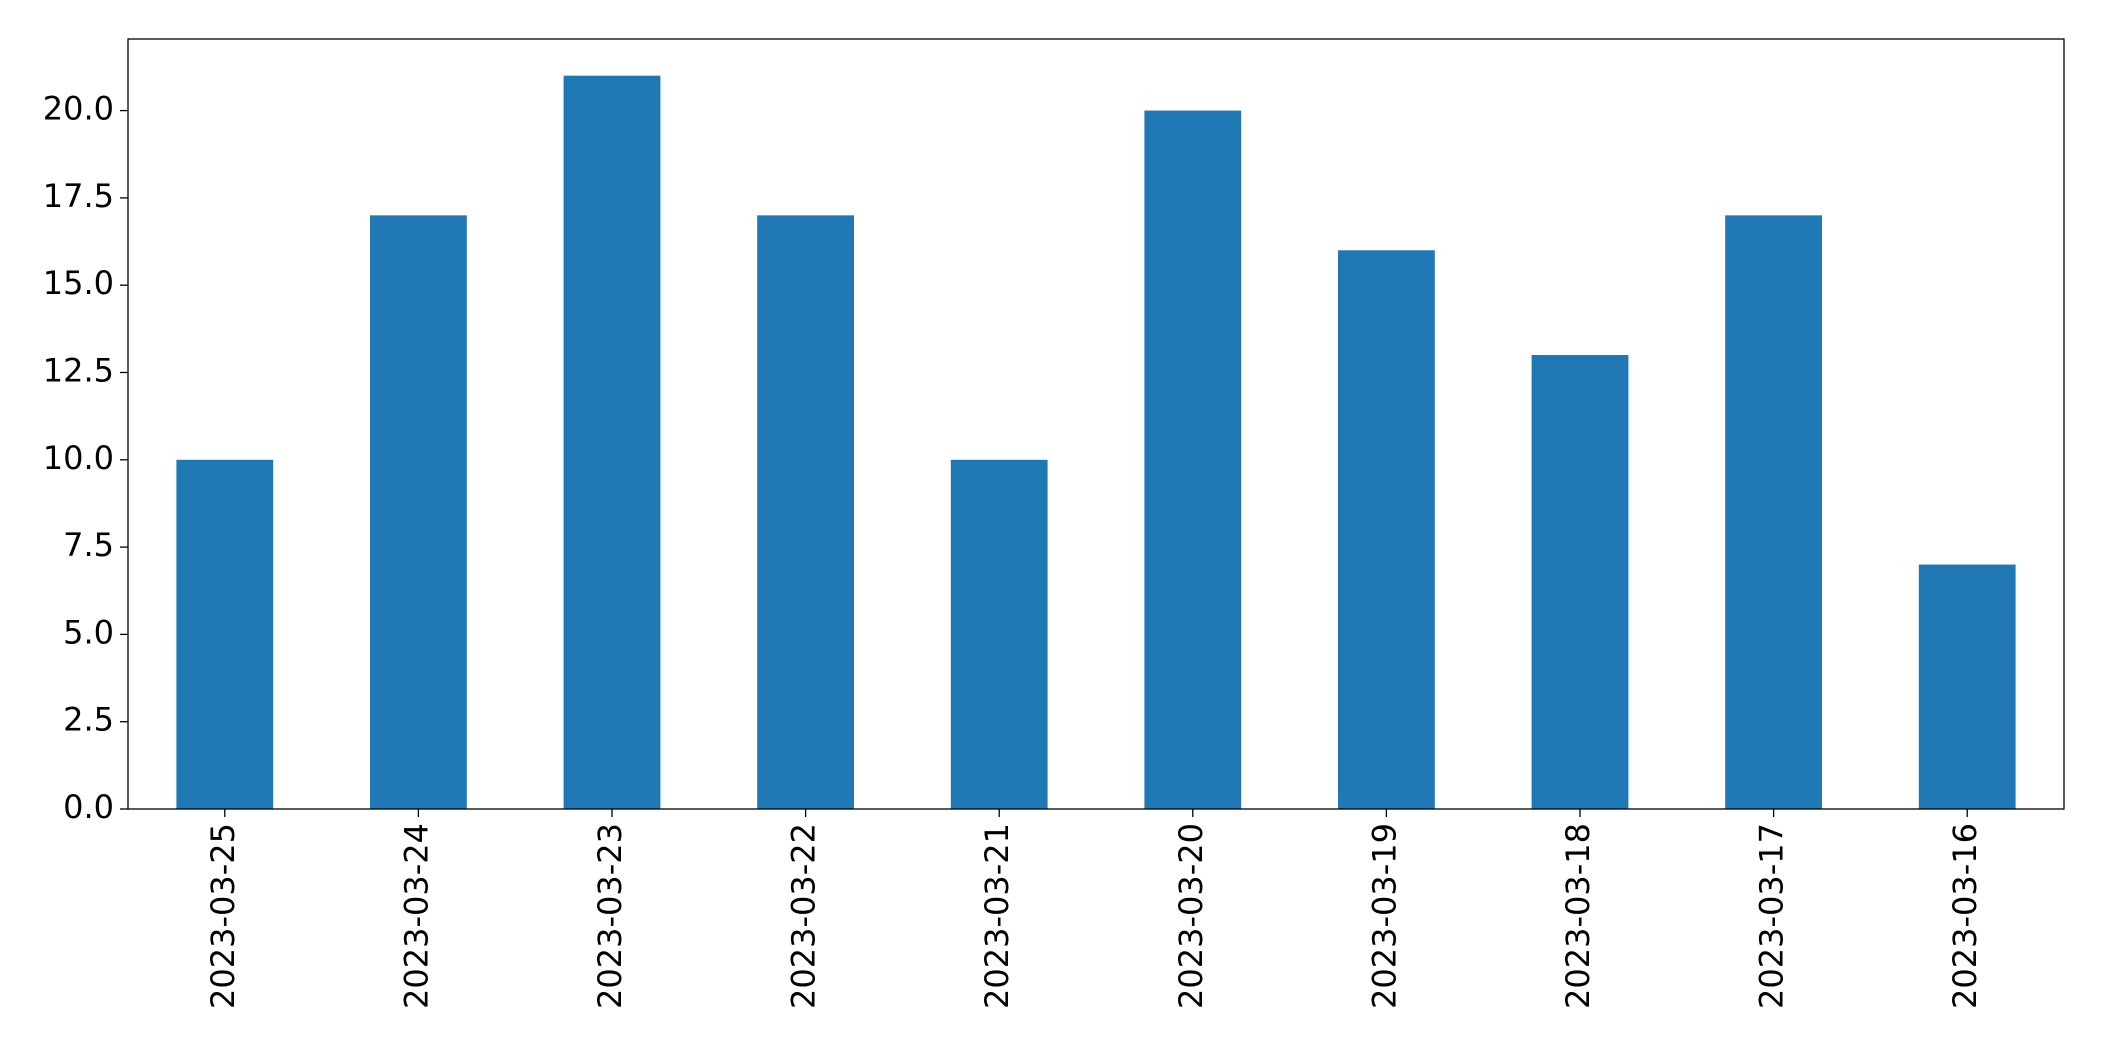 This screenshot has width=2104, height=1061. Describe the element at coordinates (1578, 916) in the screenshot. I see `x-tick-label: 2023-03-18` at that location.